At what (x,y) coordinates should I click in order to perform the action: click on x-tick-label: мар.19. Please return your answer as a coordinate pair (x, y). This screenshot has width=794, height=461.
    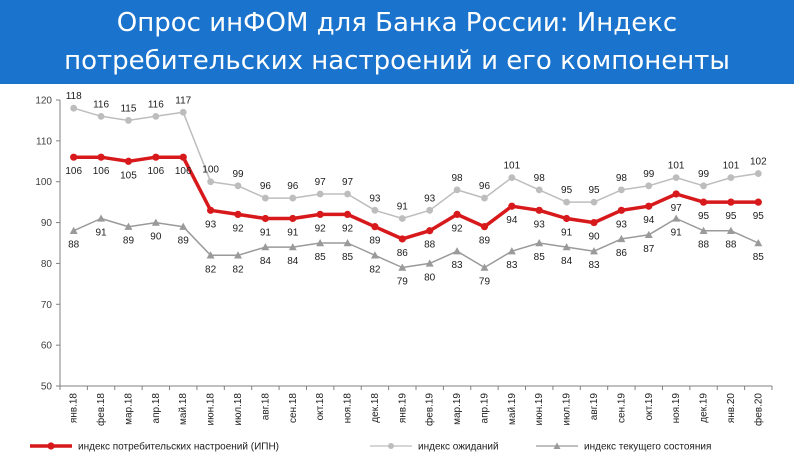
    Looking at the image, I should click on (457, 409).